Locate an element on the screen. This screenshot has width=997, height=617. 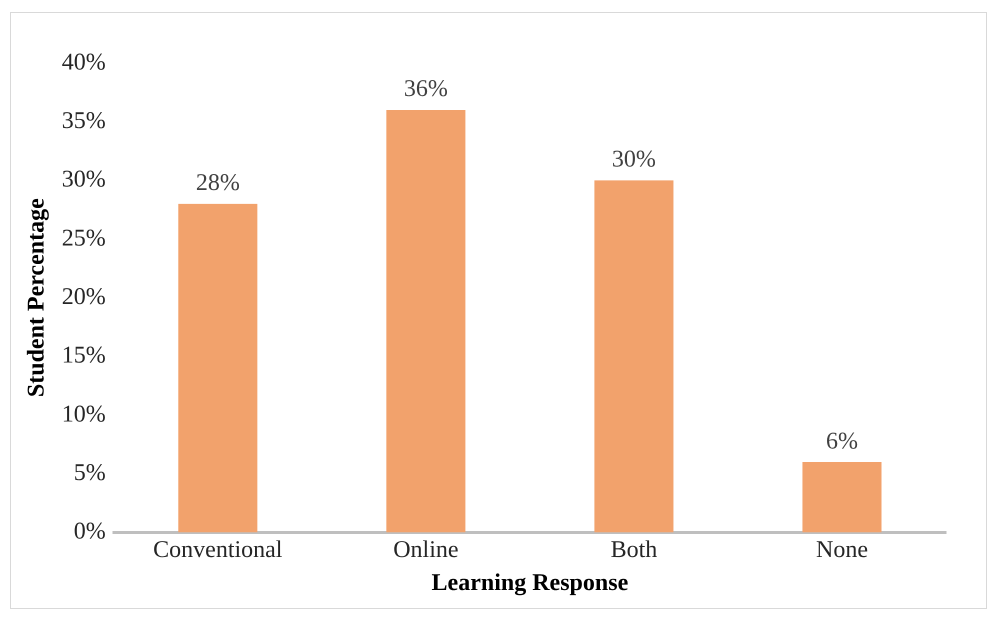
x-tick-label: Both is located at coordinates (634, 550).